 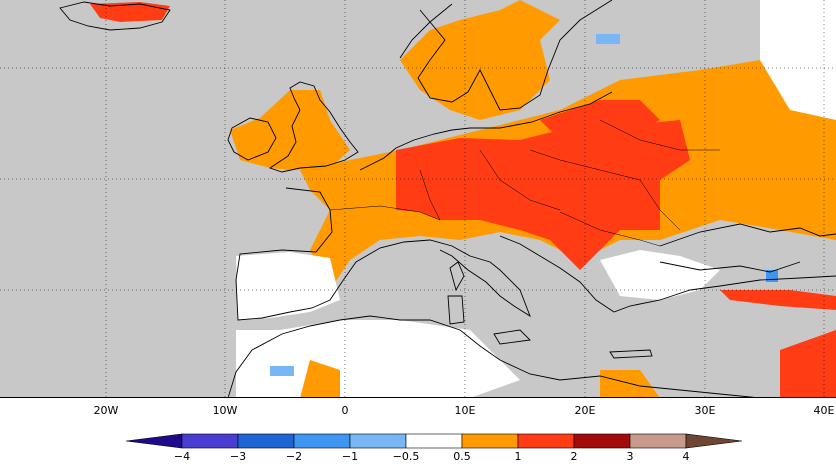 What do you see at coordinates (313, 127) in the screenshot?
I see `great-britain-coast` at bounding box center [313, 127].